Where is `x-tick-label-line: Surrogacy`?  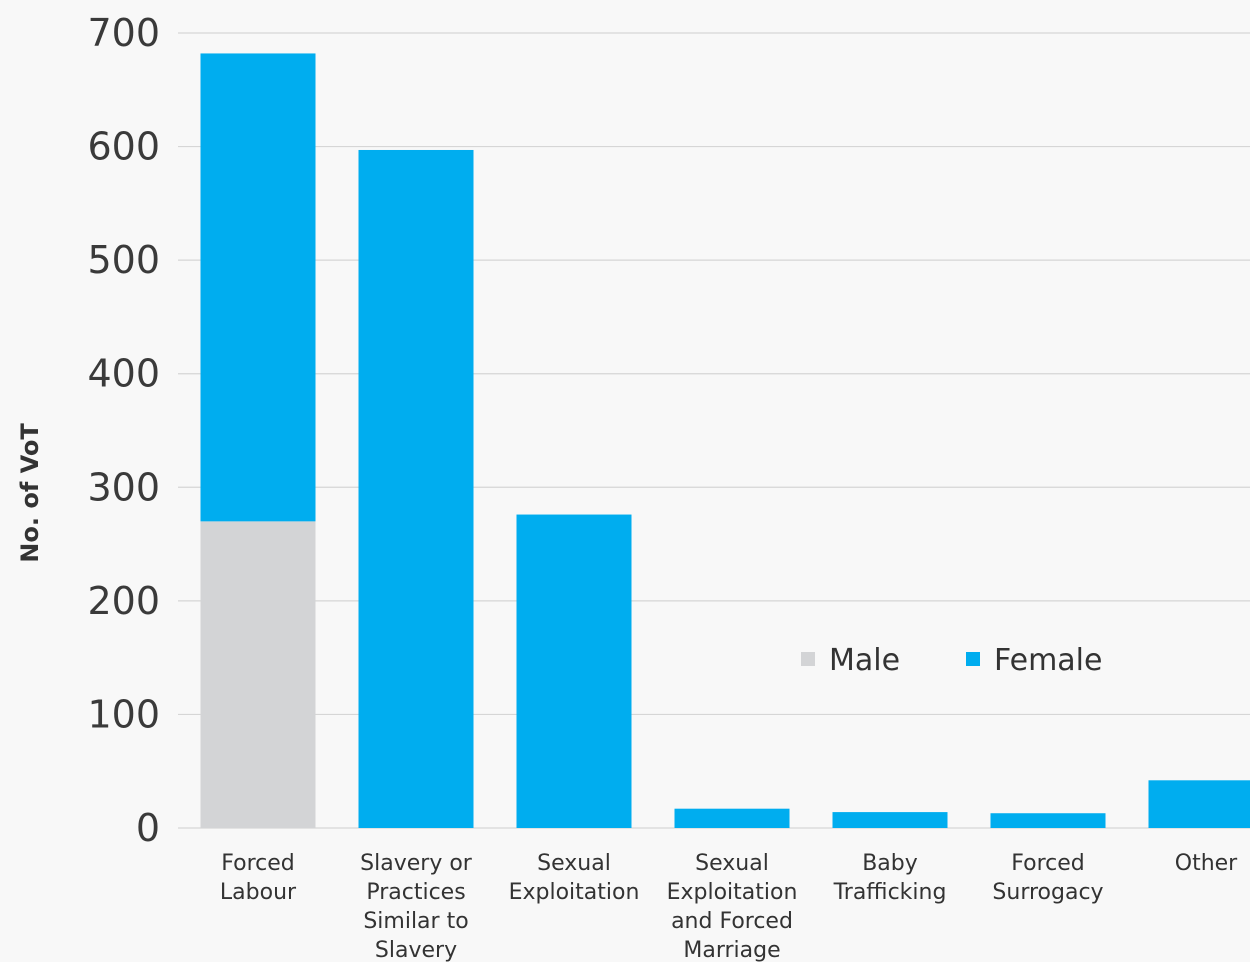 x-tick-label-line: Surrogacy is located at coordinates (1047, 892).